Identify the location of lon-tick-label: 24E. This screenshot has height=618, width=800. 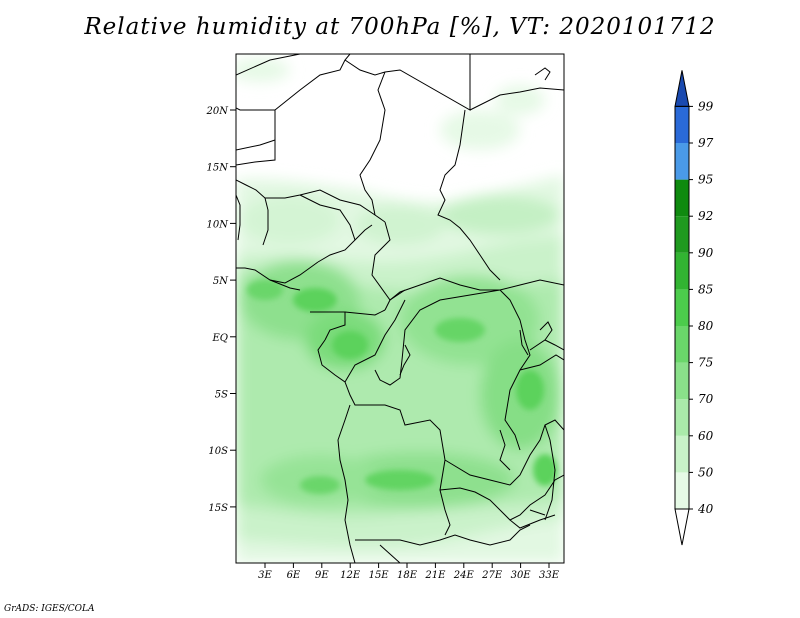
(464, 575).